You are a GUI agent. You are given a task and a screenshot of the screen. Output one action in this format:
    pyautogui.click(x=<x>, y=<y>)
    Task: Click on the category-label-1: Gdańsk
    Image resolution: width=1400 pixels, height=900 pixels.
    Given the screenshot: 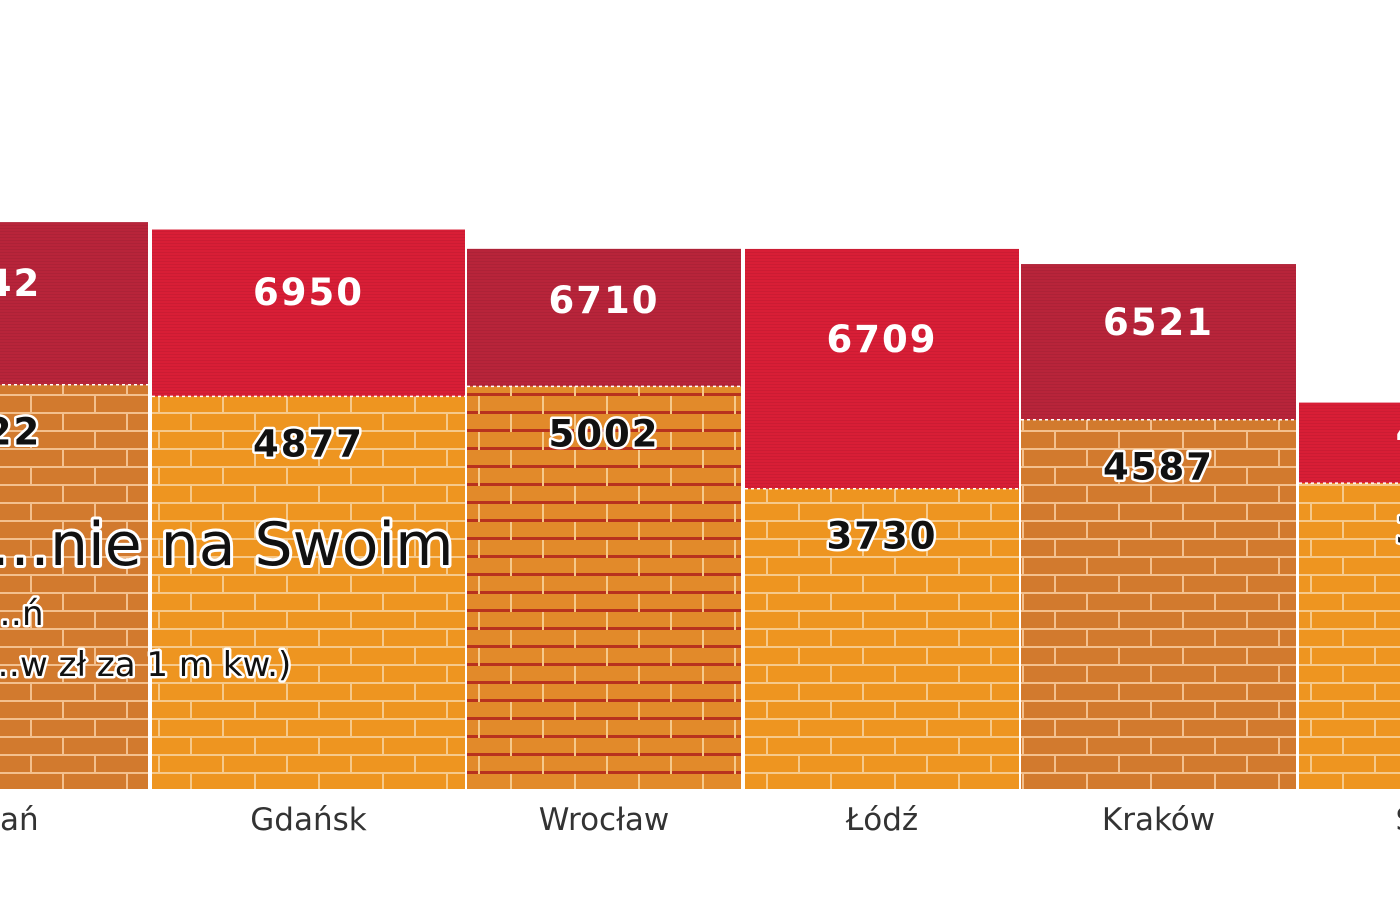 What is the action you would take?
    pyautogui.click(x=308, y=820)
    